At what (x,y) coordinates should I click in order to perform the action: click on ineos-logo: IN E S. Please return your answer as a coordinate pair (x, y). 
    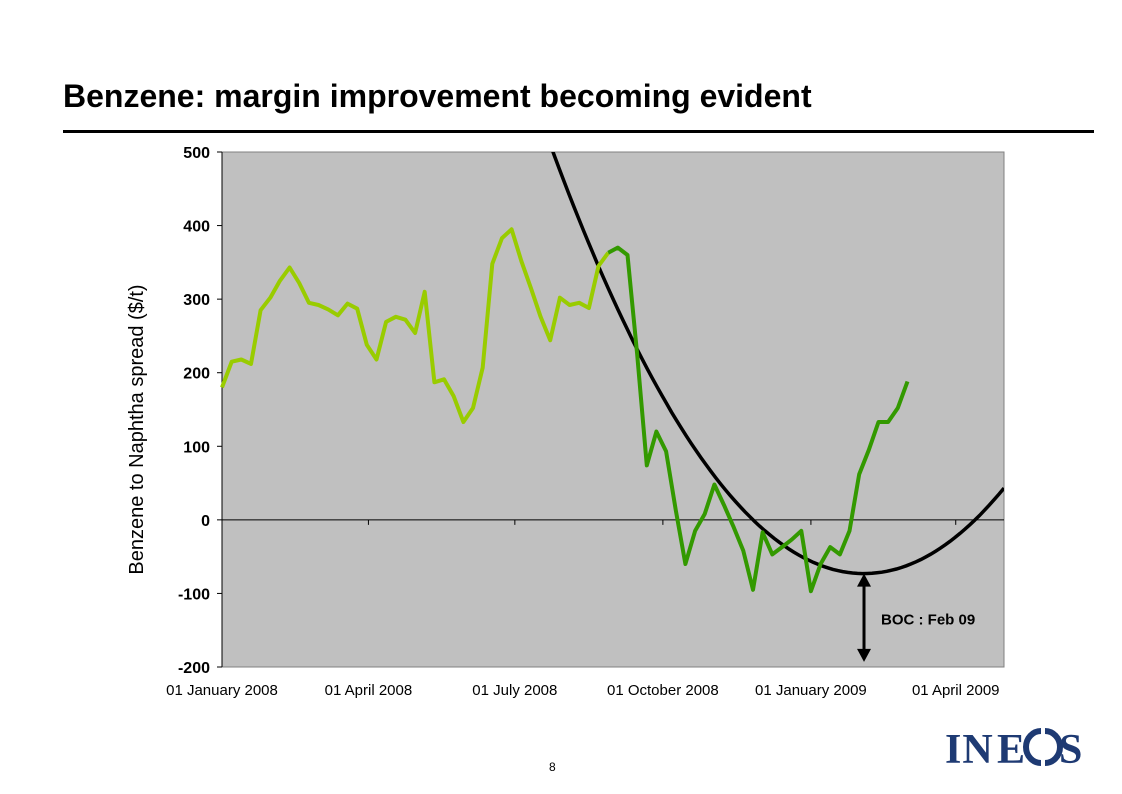
    Looking at the image, I should click on (1015, 753).